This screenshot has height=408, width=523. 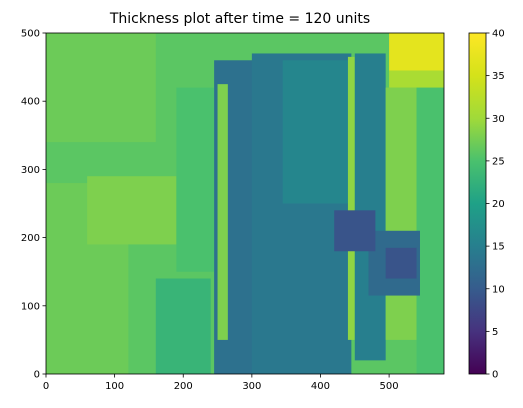 What do you see at coordinates (477, 203) in the screenshot?
I see `colorbar` at bounding box center [477, 203].